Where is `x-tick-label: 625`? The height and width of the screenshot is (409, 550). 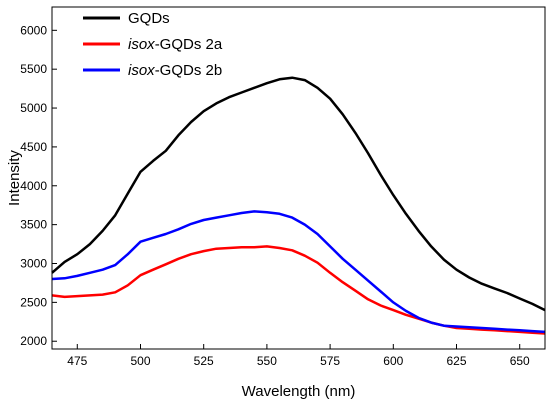 x-tick-label: 625 is located at coordinates (456, 361).